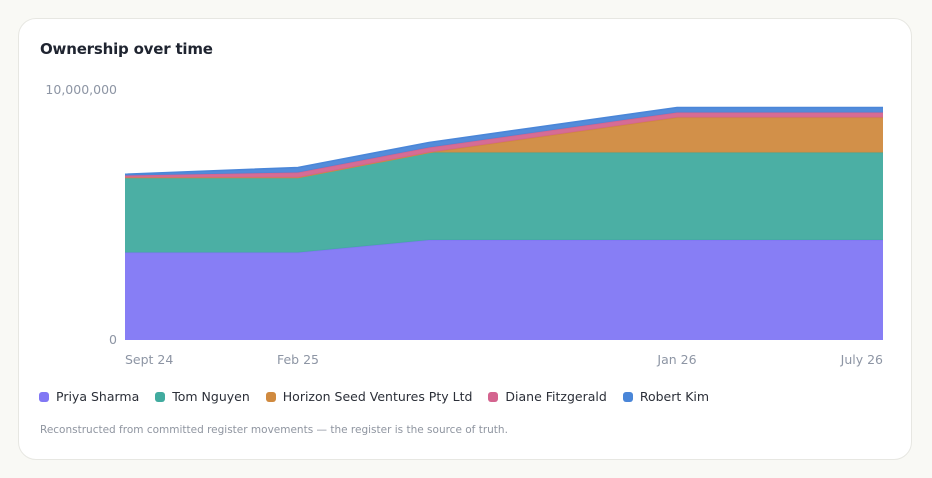 The image size is (932, 478). Describe the element at coordinates (113, 339) in the screenshot. I see `y-tick-label: 0` at that location.